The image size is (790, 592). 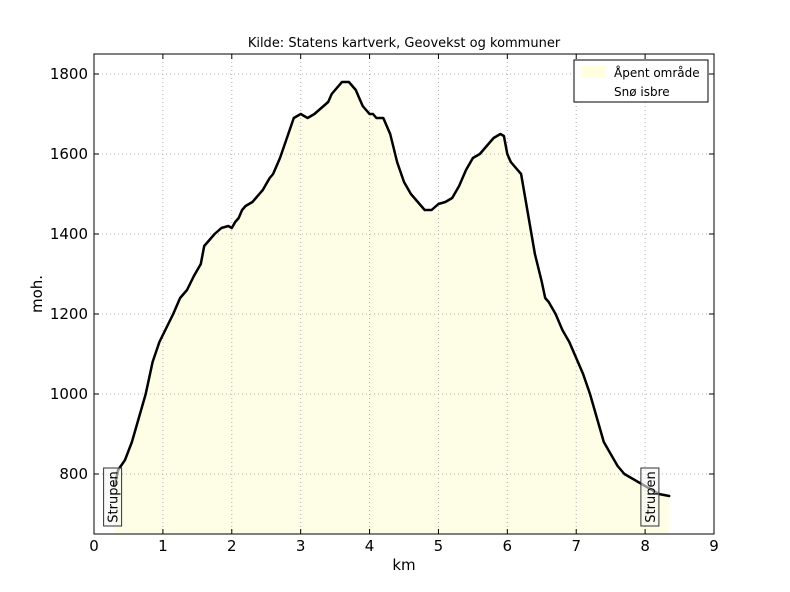 I want to click on legend-label-snow-glacier: Snø isbre, so click(x=642, y=92).